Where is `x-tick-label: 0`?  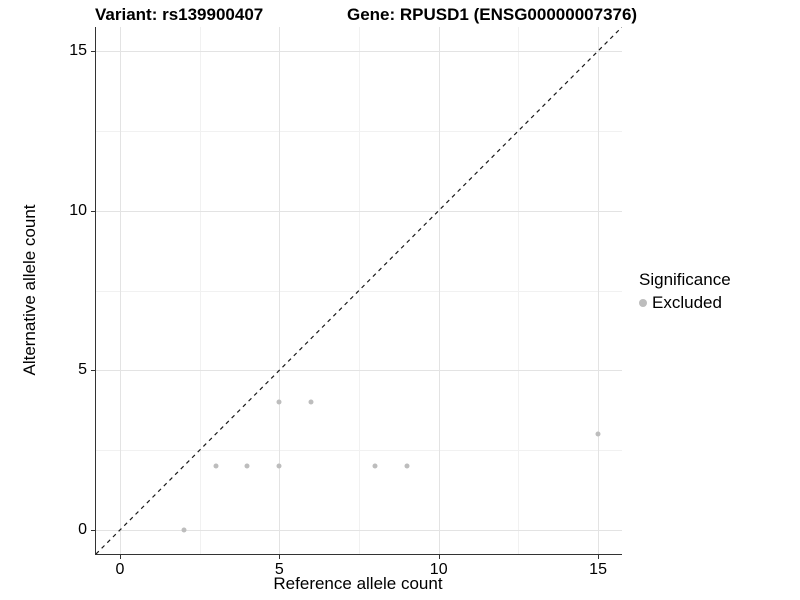 x-tick-label: 0 is located at coordinates (120, 569).